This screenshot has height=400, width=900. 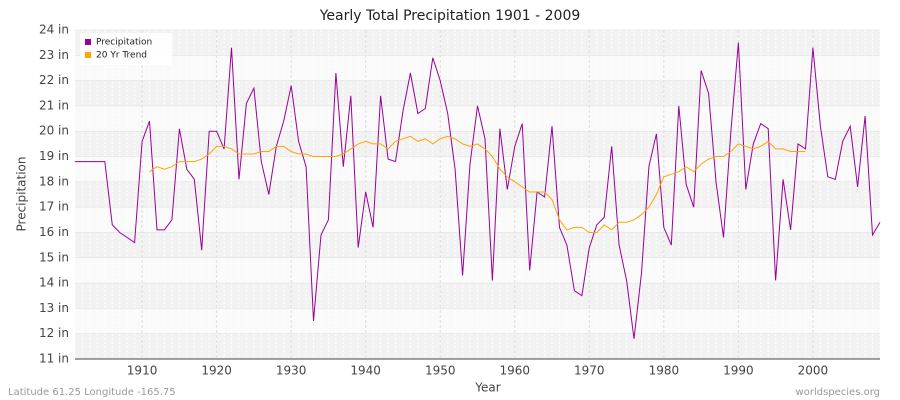 I want to click on chart-title: Yearly Total Precipitation 1901 - 2009, so click(x=450, y=16).